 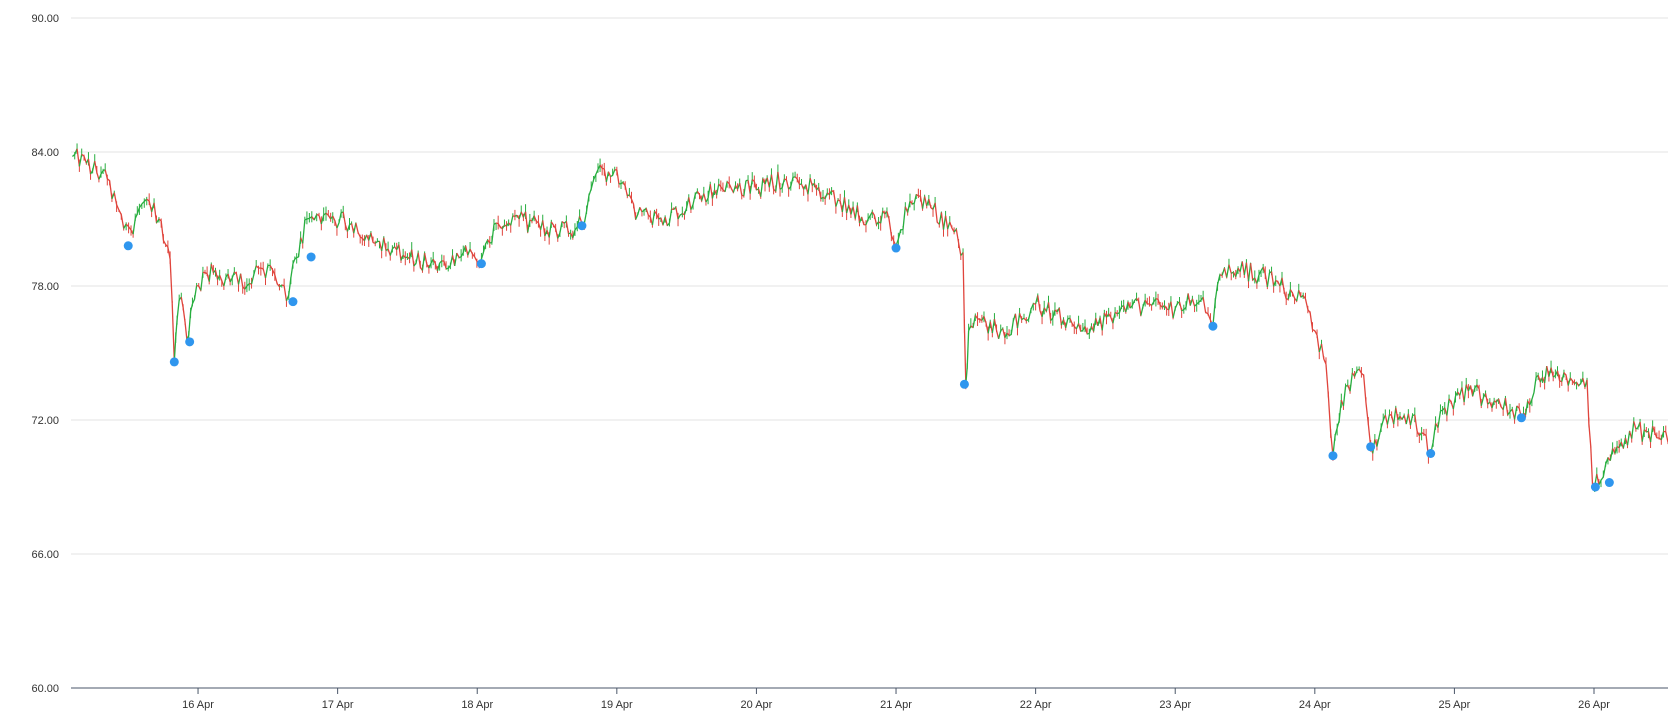 What do you see at coordinates (757, 705) in the screenshot?
I see `x-tick-label: 20 Apr` at bounding box center [757, 705].